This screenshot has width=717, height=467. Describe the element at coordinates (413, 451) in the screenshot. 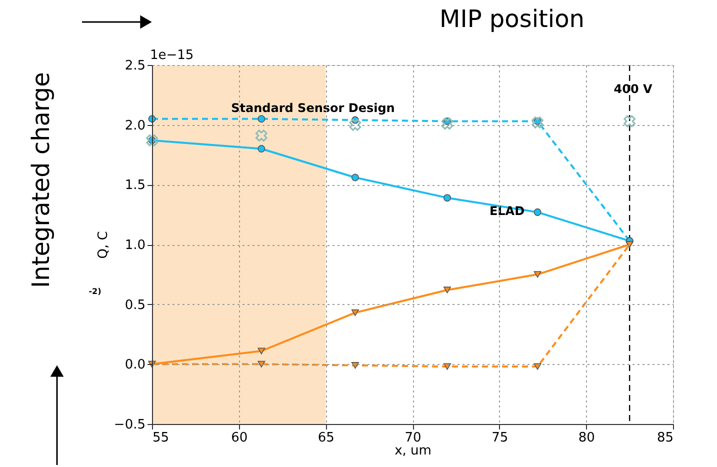

I see `x-axis-title: x, um` at that location.